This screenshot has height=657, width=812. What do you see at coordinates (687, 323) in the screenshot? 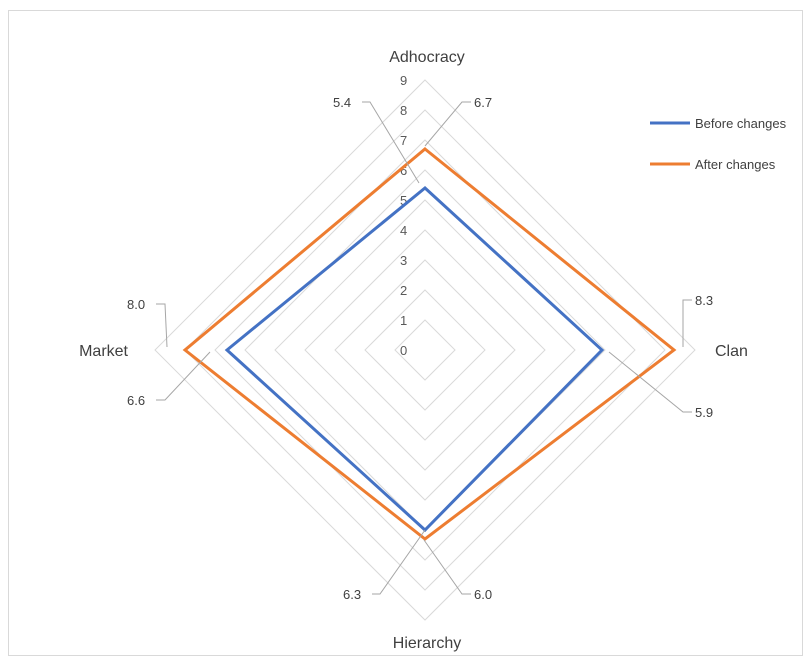
I see `leader-after-clan` at bounding box center [687, 323].